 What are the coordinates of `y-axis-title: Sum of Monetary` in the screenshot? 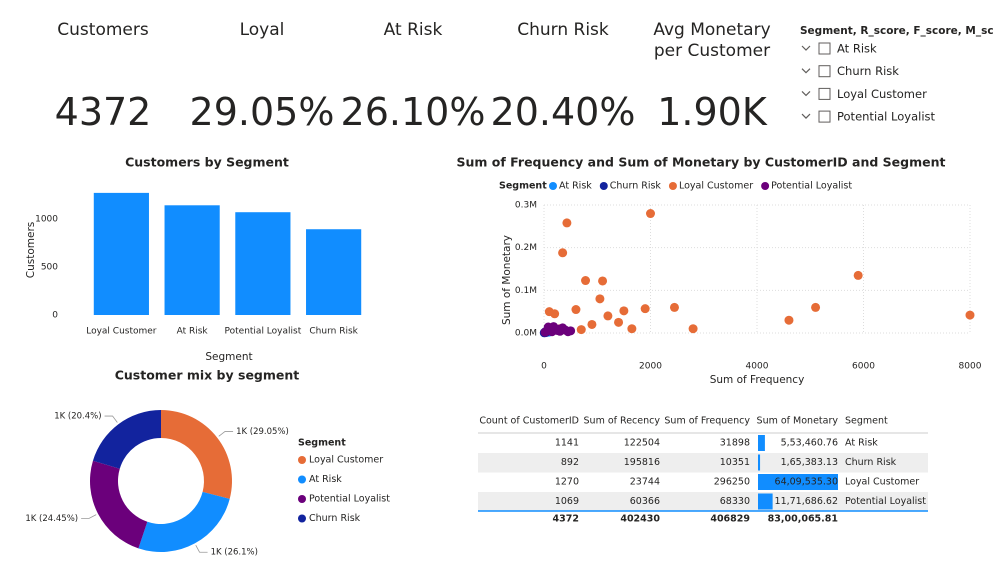 It's located at (507, 280).